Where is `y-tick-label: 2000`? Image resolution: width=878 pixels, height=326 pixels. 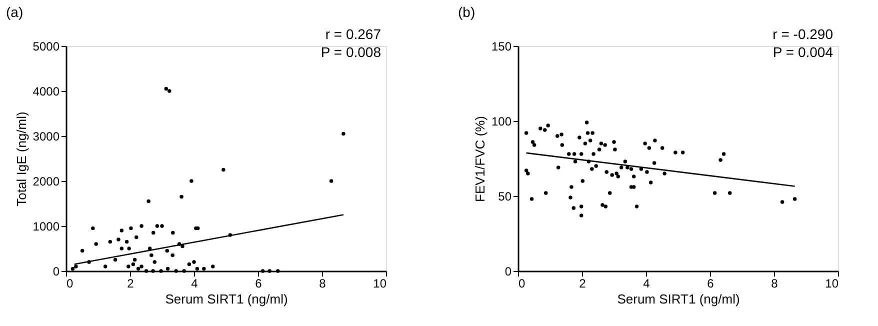
y-tick-label: 2000 is located at coordinates (46, 181).